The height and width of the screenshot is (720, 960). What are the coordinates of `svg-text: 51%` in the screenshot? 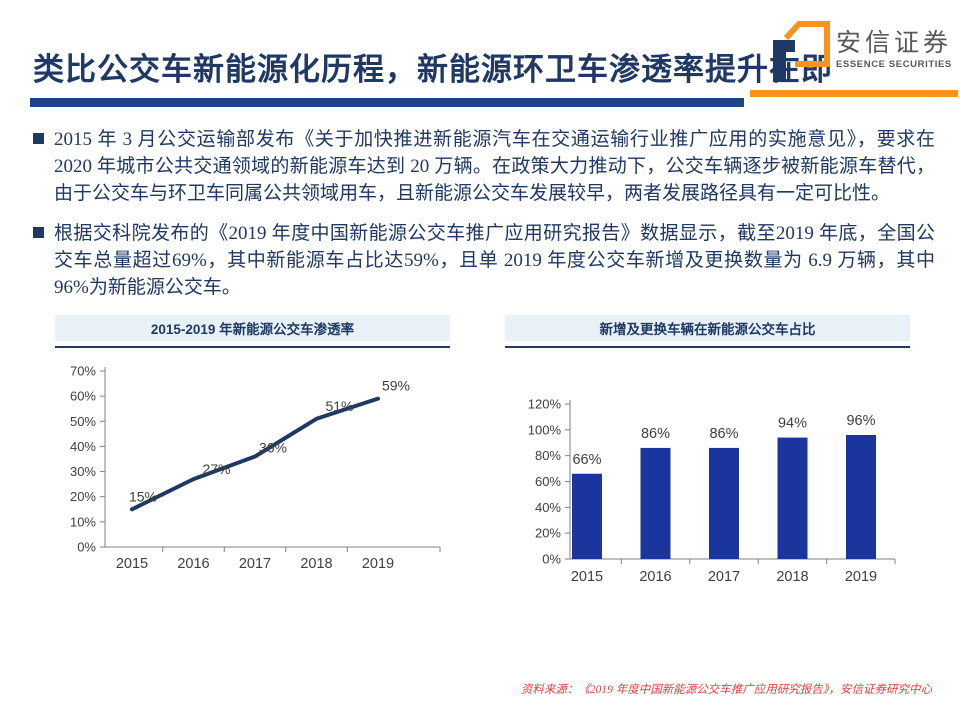 It's located at (339, 406).